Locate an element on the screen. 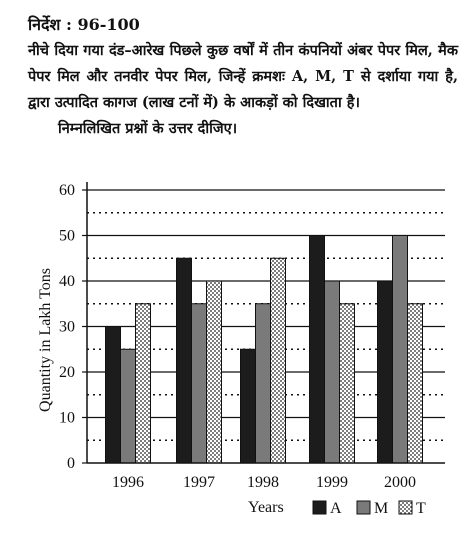 The width and height of the screenshot is (473, 540). x-tick-label: 2000 is located at coordinates (400, 482).